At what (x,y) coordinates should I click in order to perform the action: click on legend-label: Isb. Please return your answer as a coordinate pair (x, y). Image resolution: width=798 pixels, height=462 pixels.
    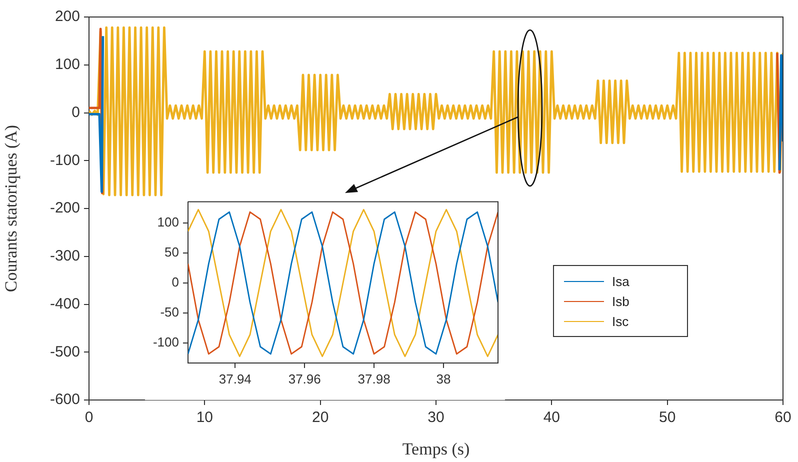
    Looking at the image, I should click on (621, 301).